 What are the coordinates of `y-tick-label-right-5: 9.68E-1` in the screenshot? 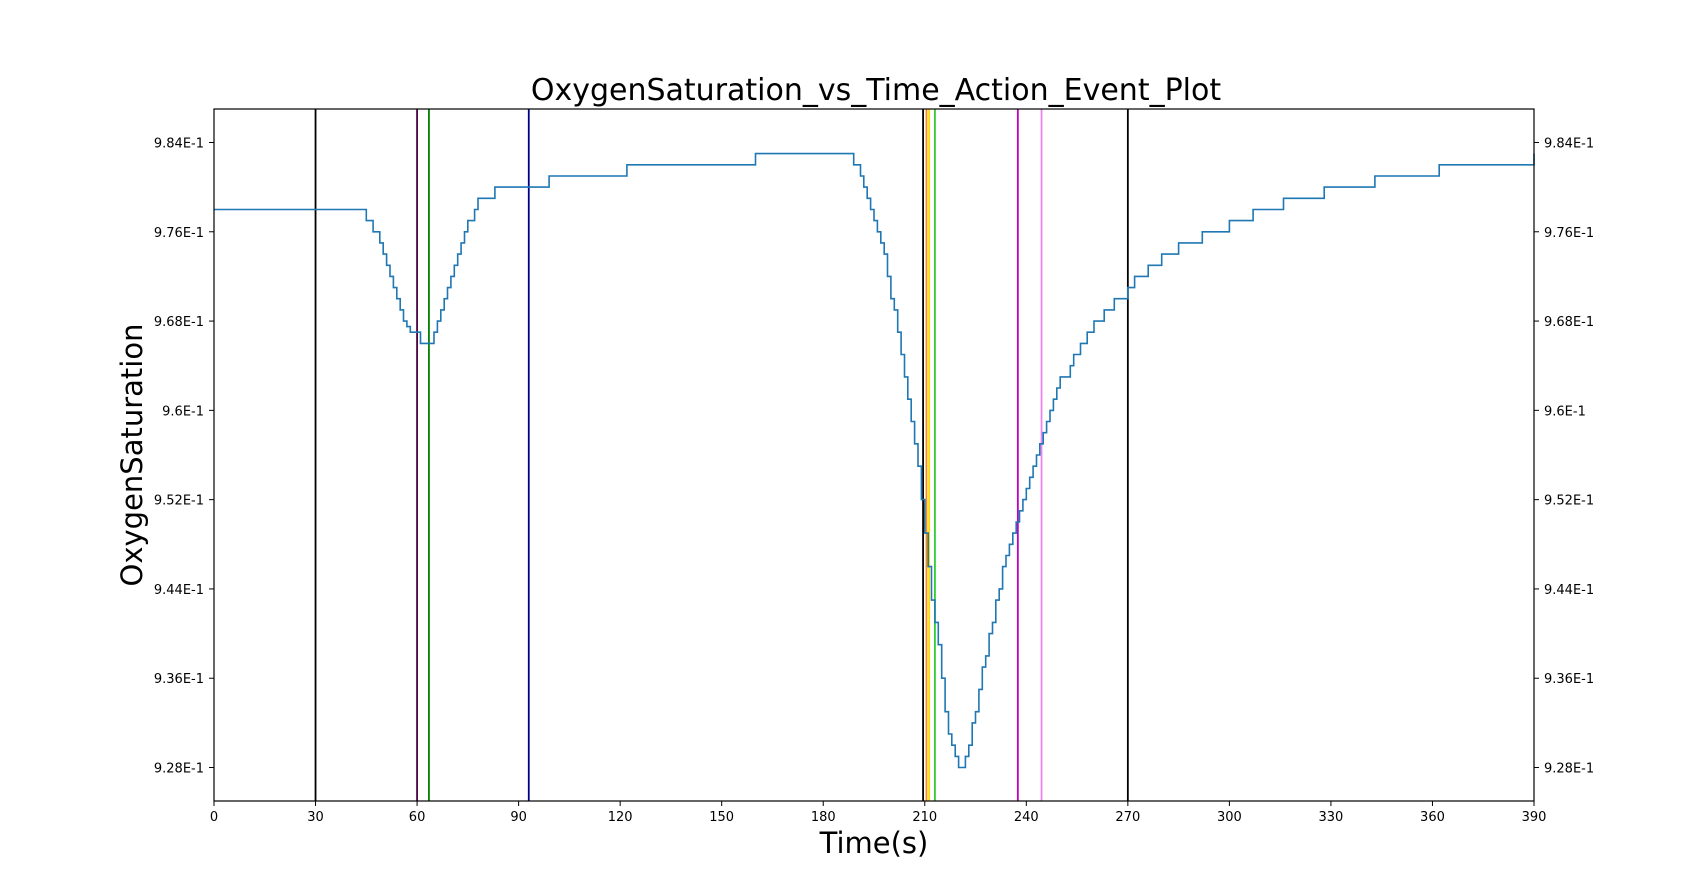 It's located at (1569, 322).